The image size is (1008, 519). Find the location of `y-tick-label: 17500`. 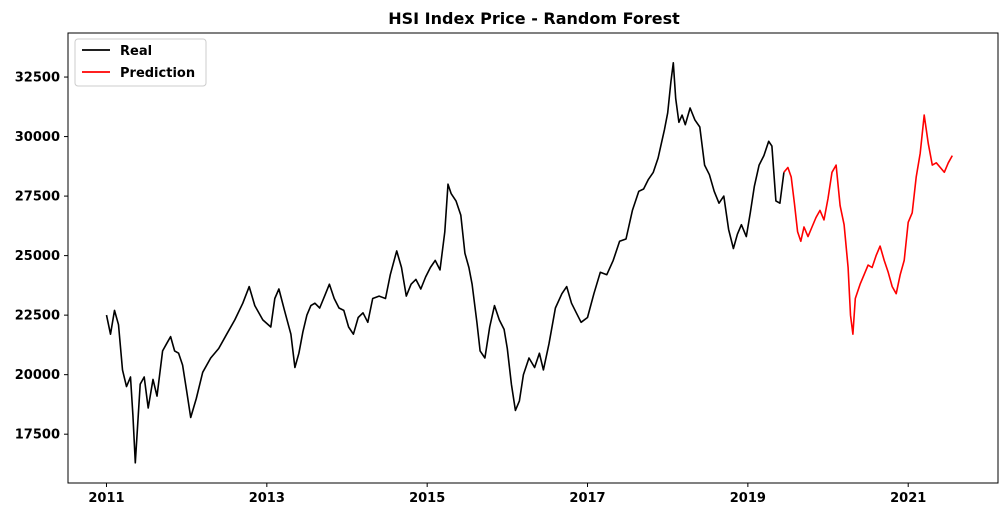

y-tick-label: 17500 is located at coordinates (37, 435).